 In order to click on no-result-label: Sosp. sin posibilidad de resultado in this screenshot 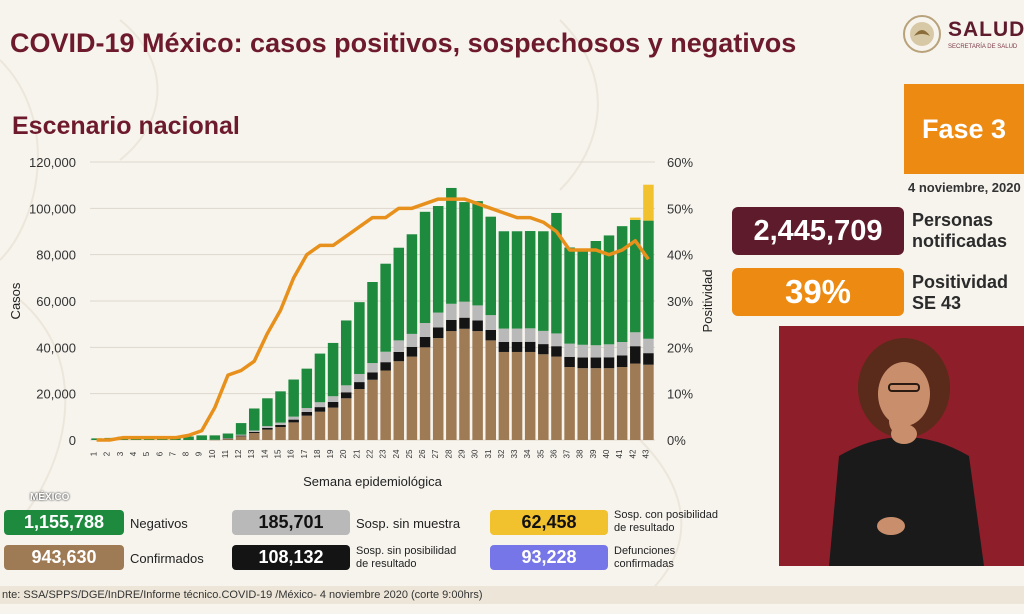, I will do `click(406, 558)`.